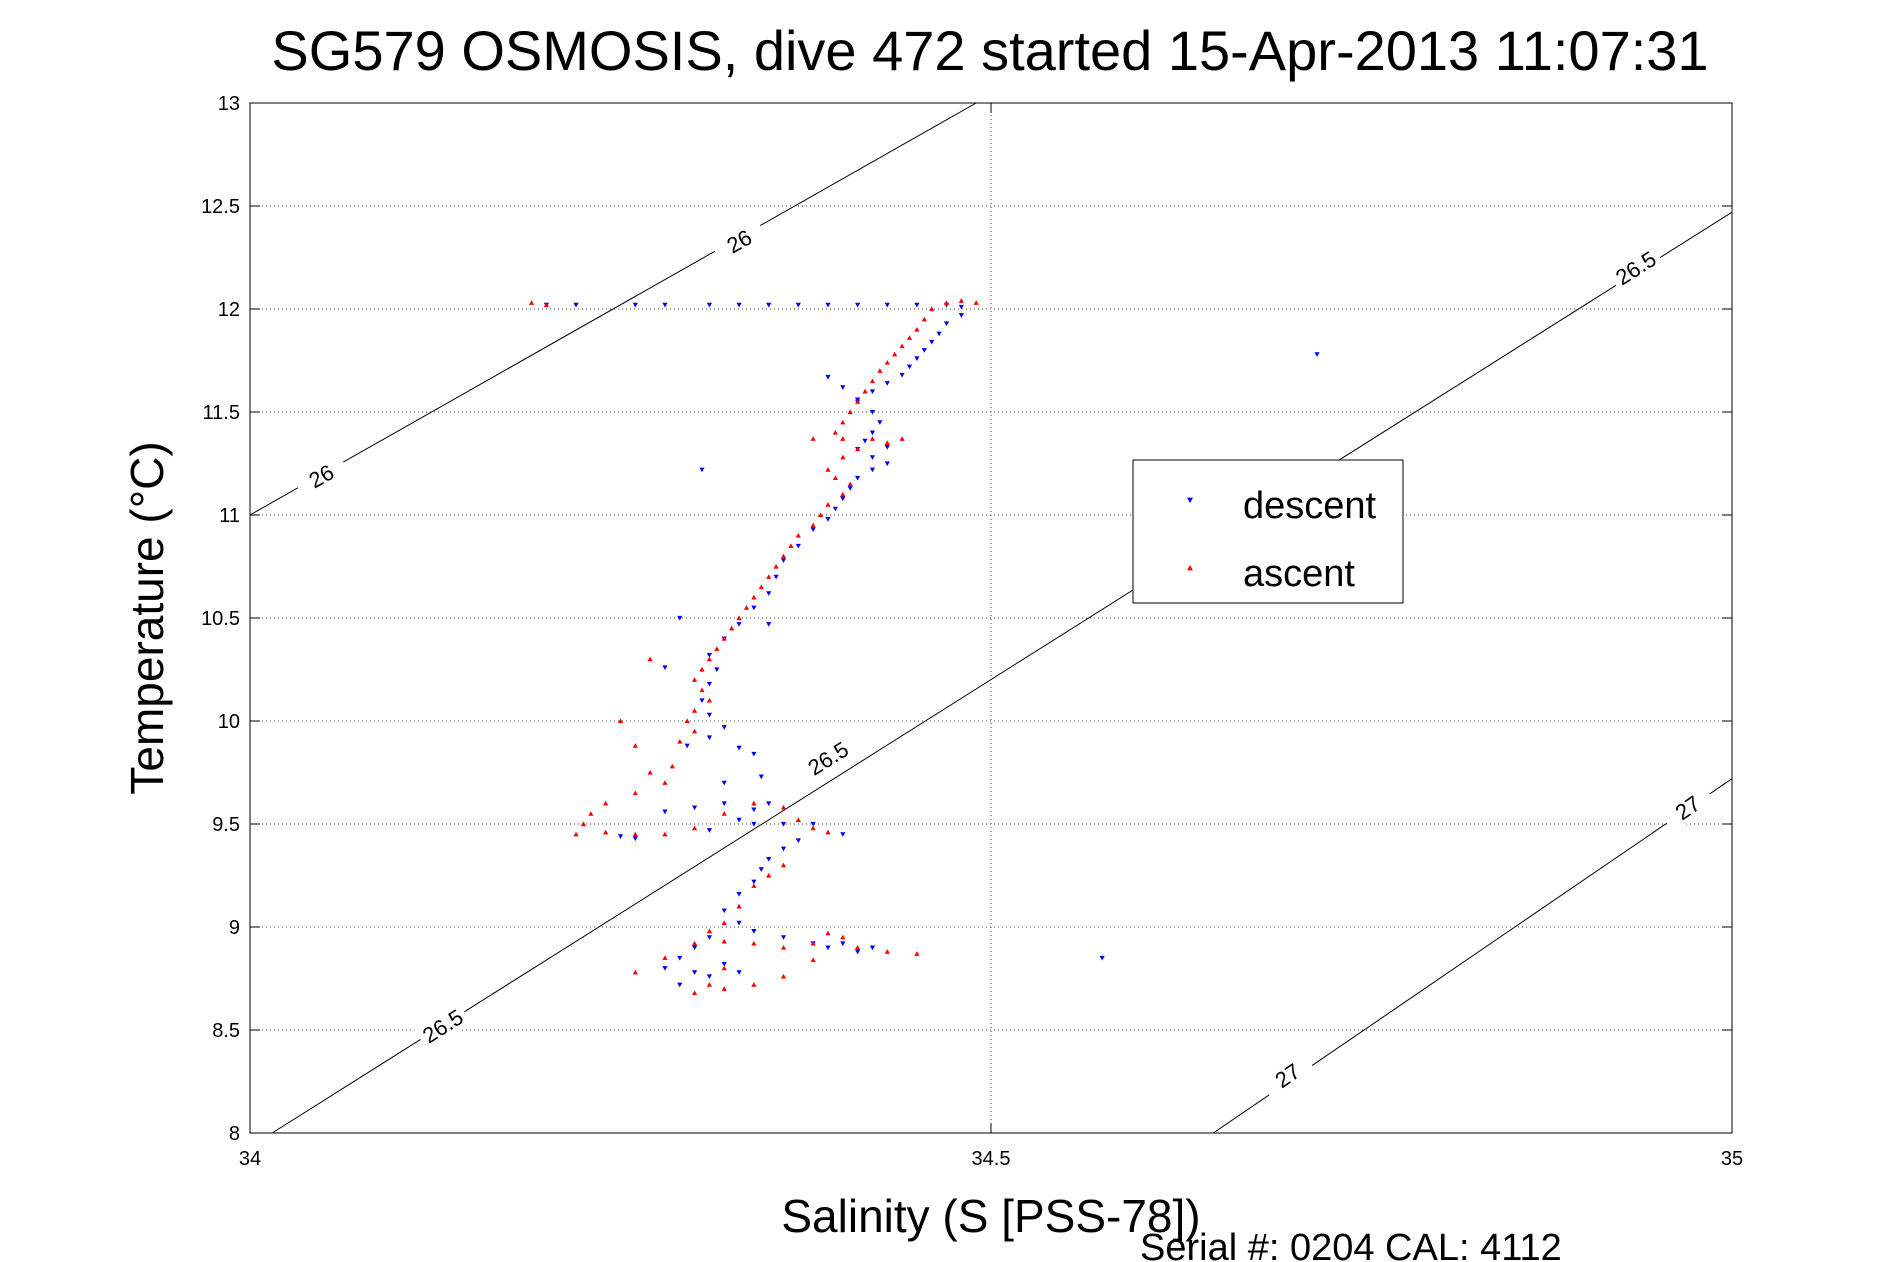 The width and height of the screenshot is (1891, 1262). I want to click on series-ascent, so click(753, 646).